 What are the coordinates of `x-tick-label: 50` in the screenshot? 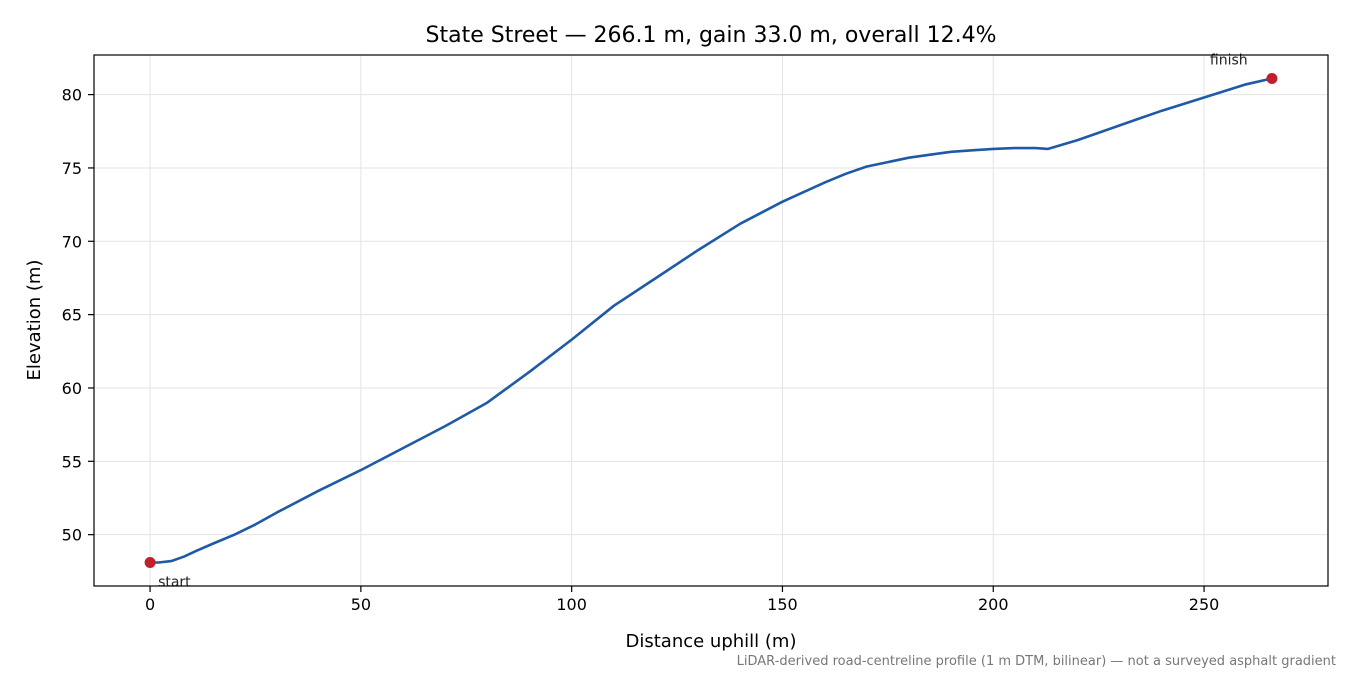 It's located at (361, 604).